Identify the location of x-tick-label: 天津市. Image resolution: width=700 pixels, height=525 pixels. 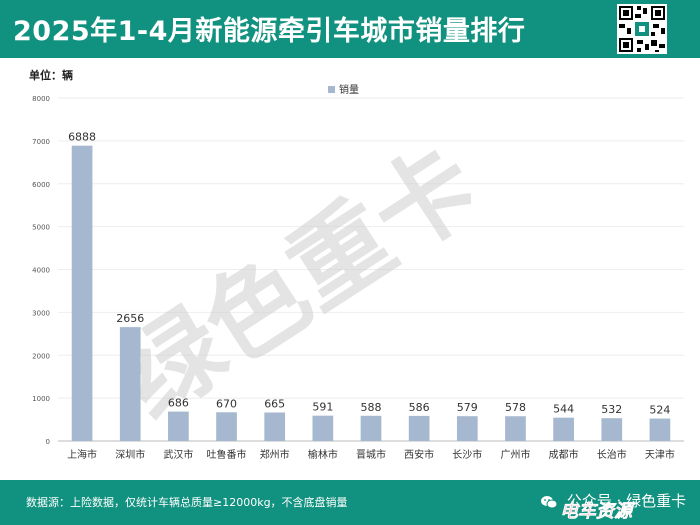
(660, 454).